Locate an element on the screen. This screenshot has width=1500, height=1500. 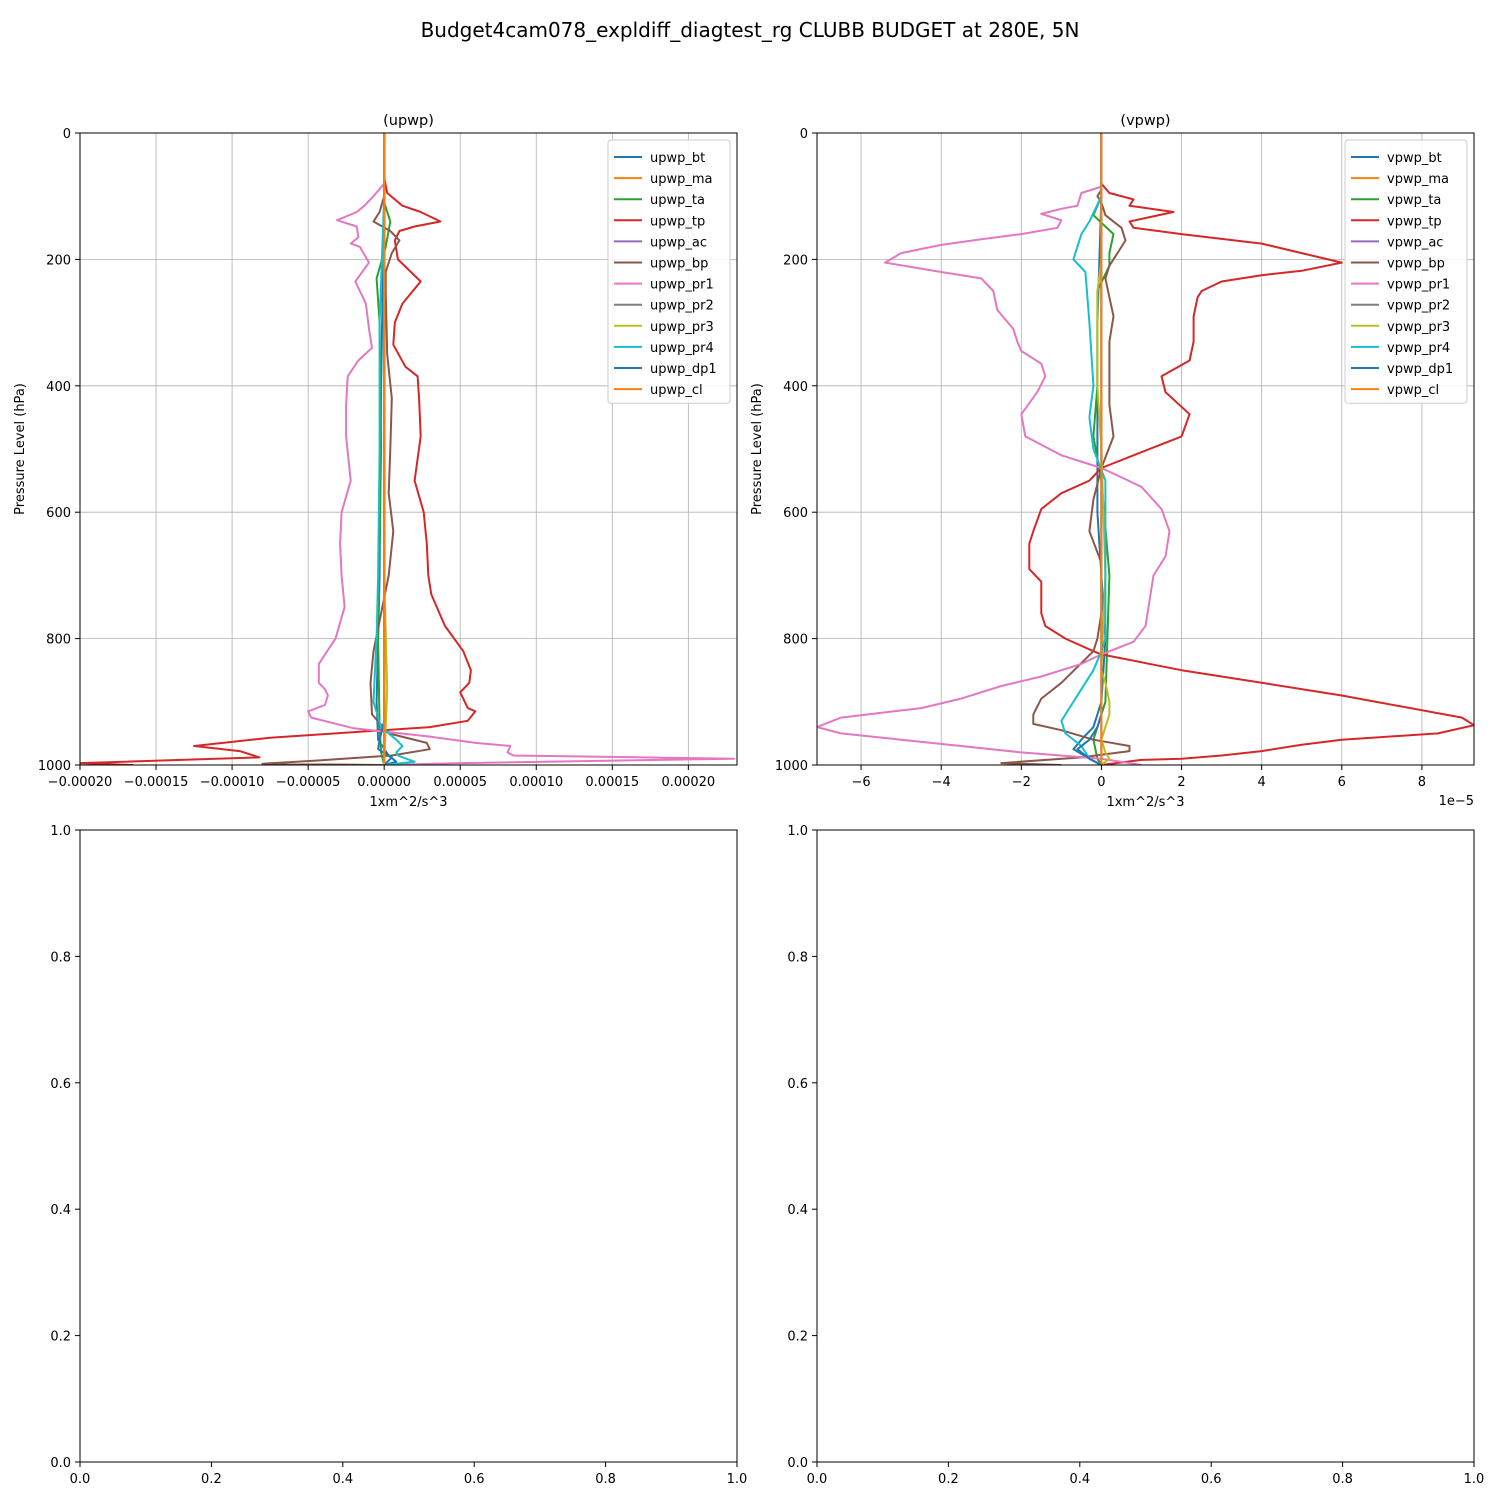
series-line-upwp_pr1 is located at coordinates (521, 449).